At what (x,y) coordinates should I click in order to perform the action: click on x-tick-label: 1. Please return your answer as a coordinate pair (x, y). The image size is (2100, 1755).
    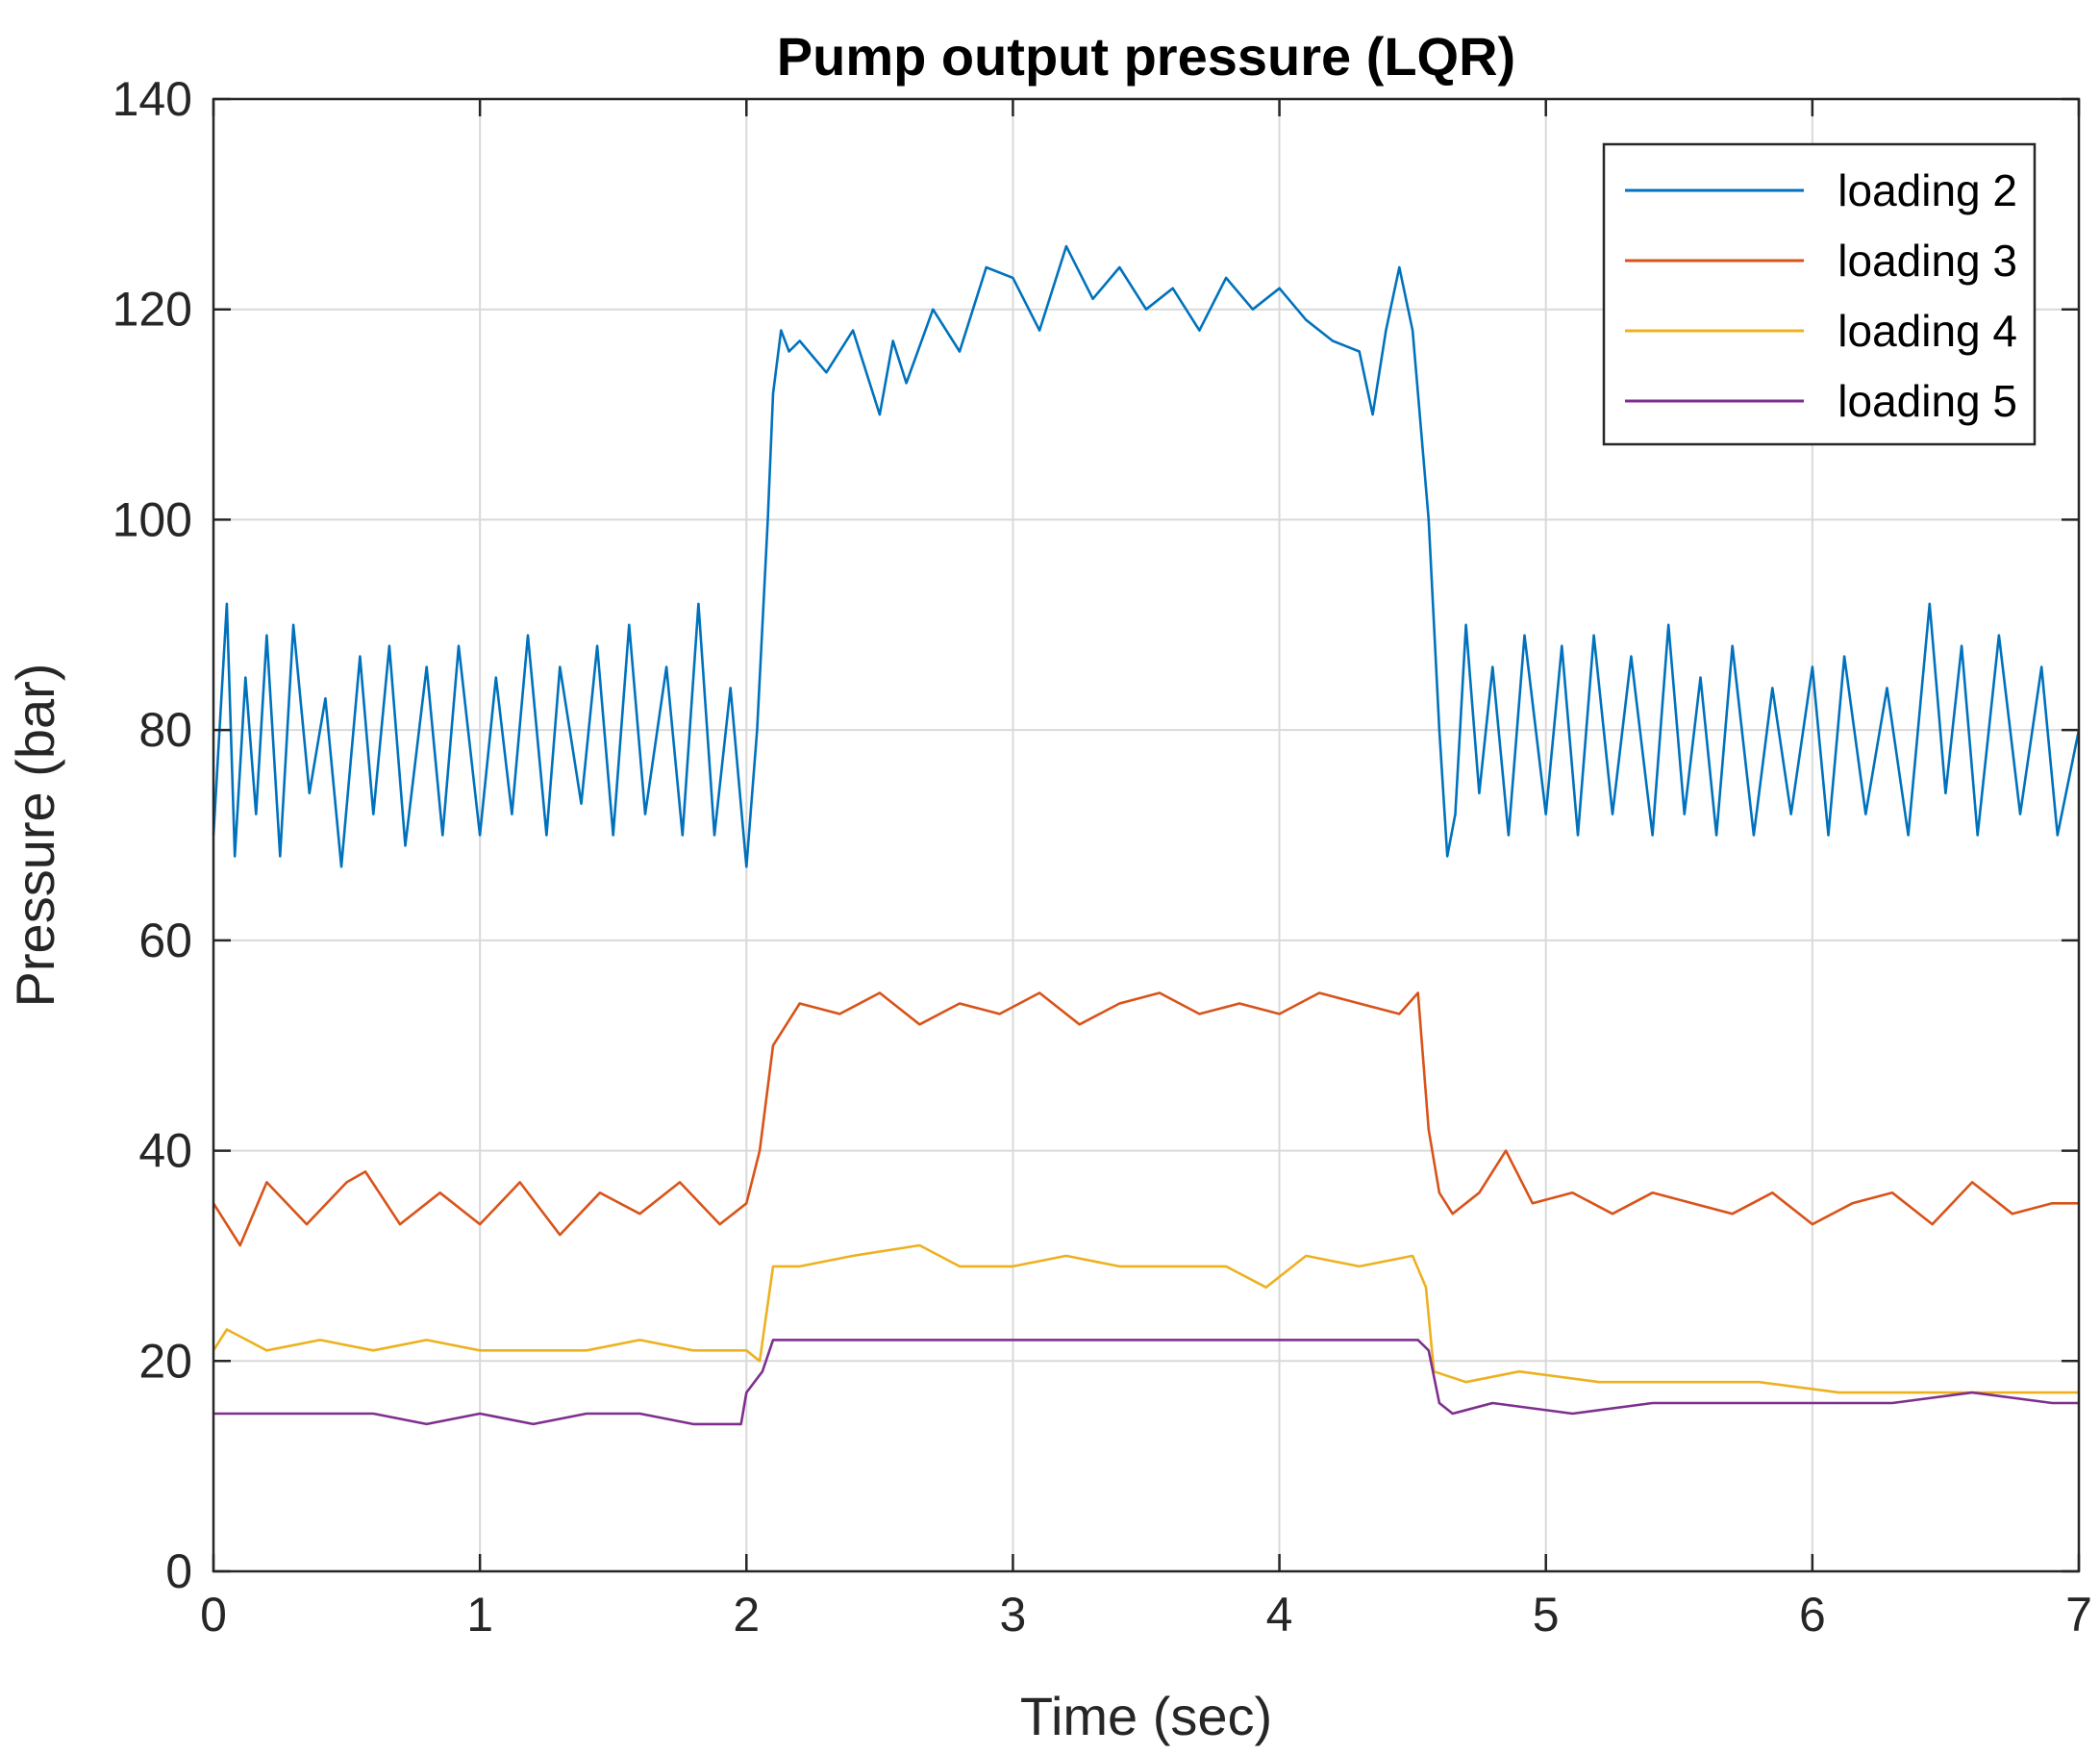
    Looking at the image, I should click on (479, 1615).